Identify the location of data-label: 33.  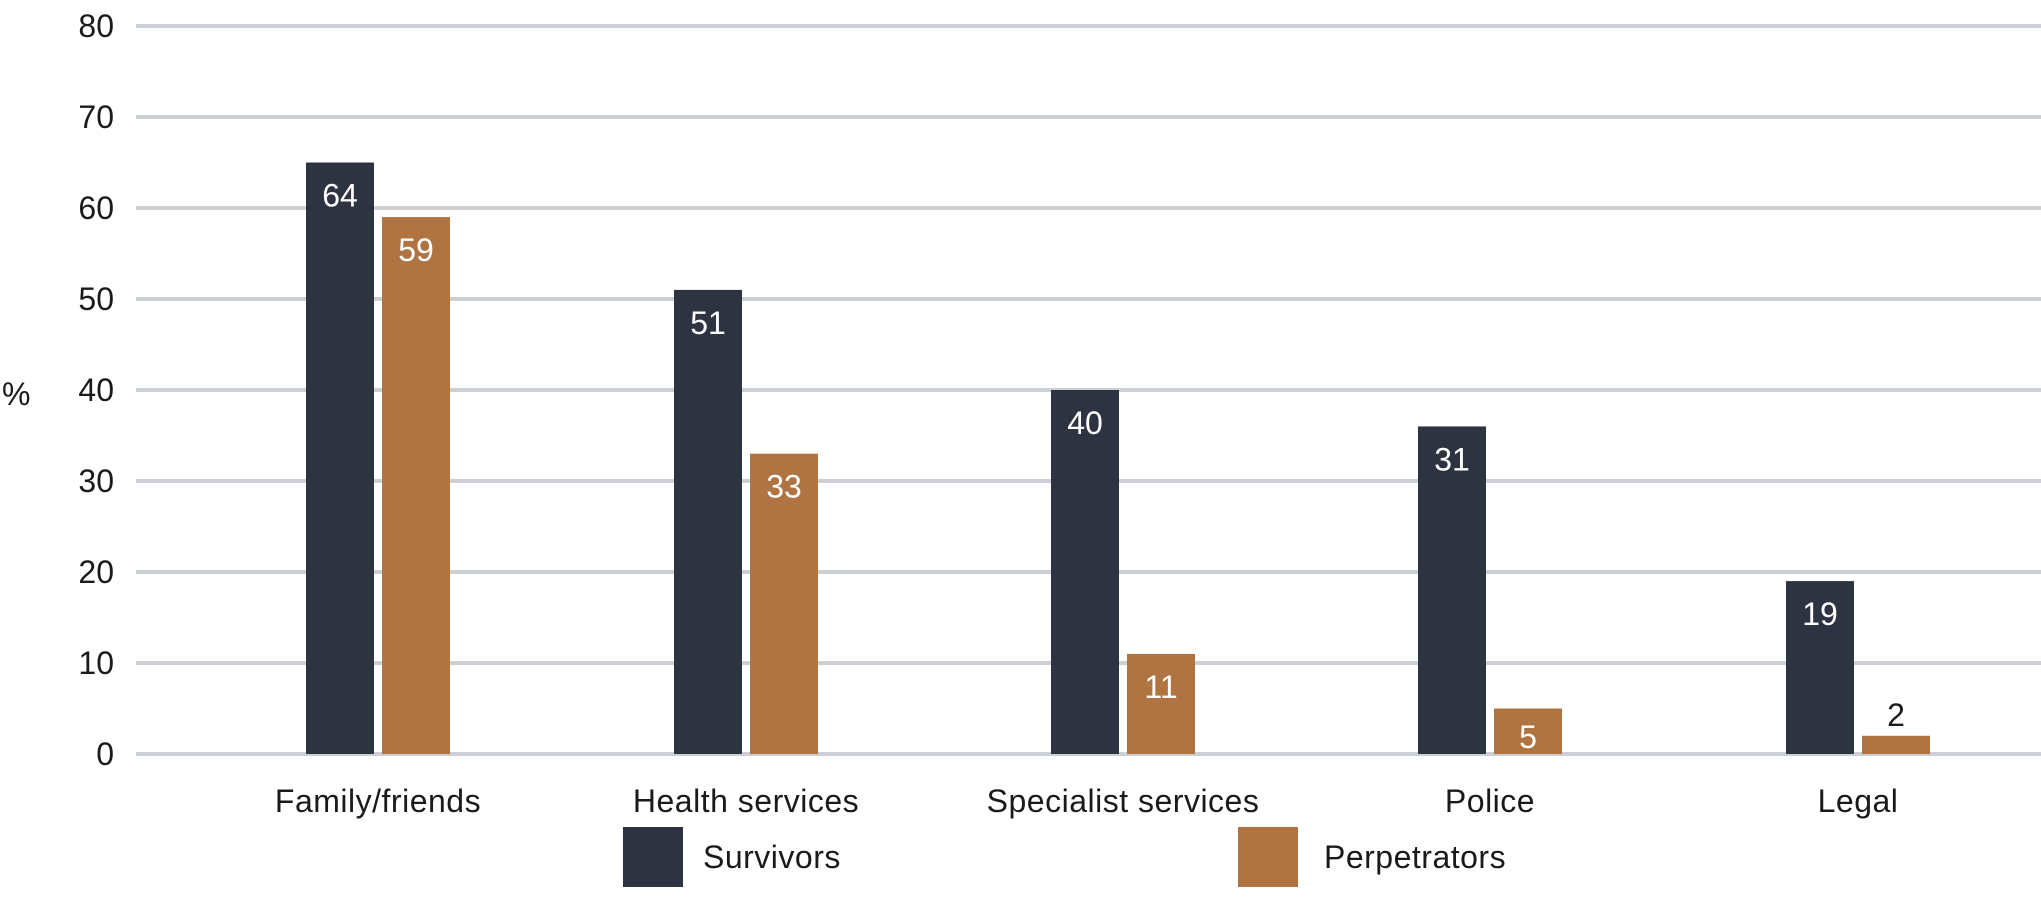
(784, 487).